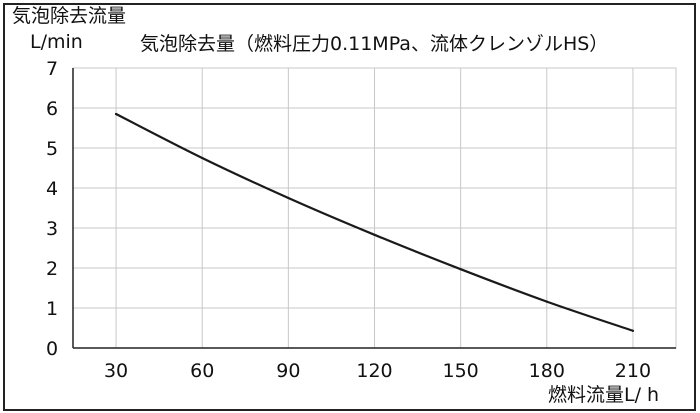 The width and height of the screenshot is (700, 413). I want to click on y-tick-label: 1, so click(52, 309).